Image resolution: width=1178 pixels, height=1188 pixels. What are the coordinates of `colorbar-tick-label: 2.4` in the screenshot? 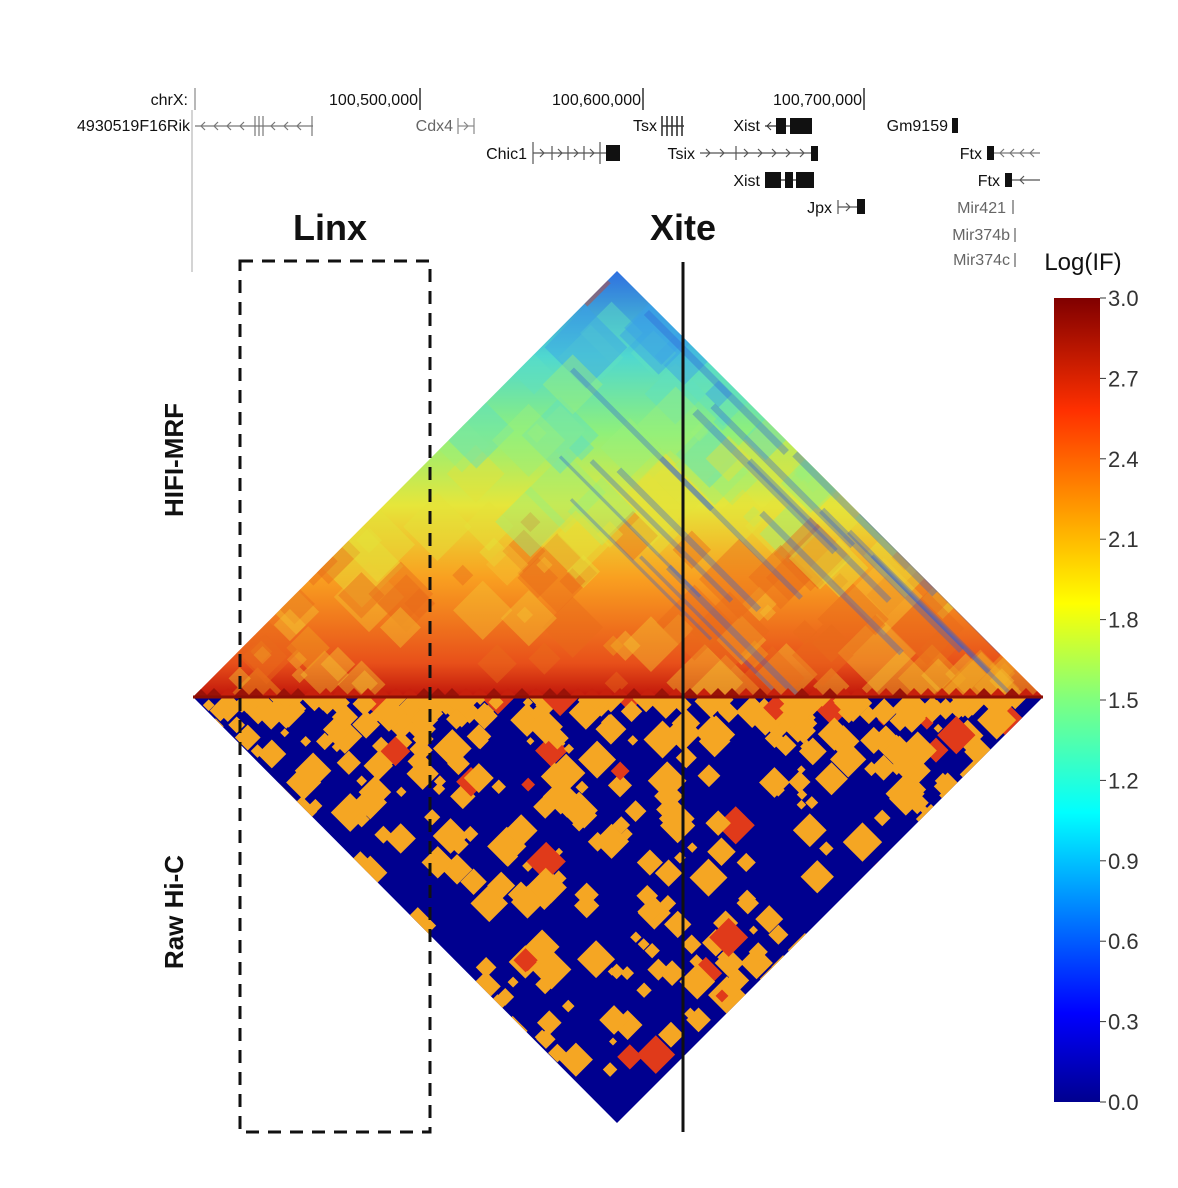 It's located at (1123, 459).